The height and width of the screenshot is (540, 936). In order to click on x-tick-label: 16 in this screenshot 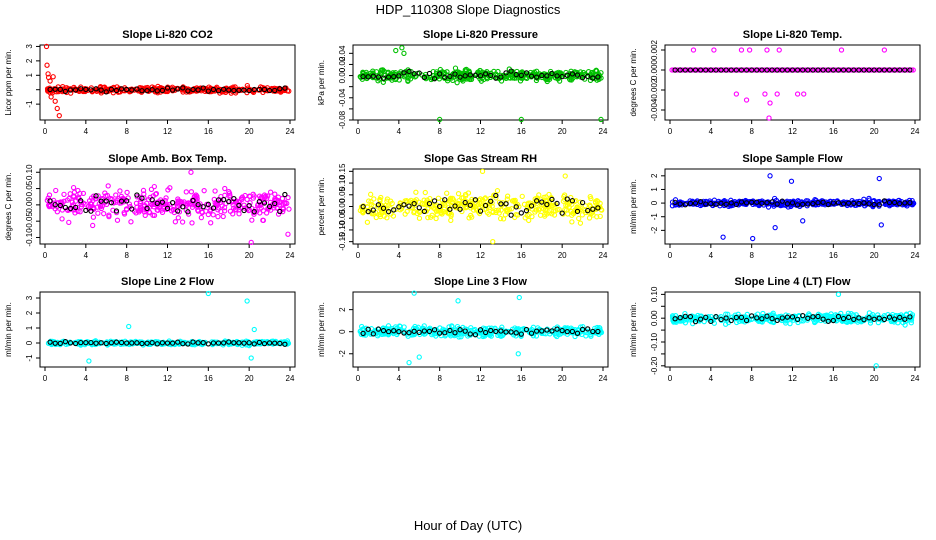, I will do `click(208, 255)`.